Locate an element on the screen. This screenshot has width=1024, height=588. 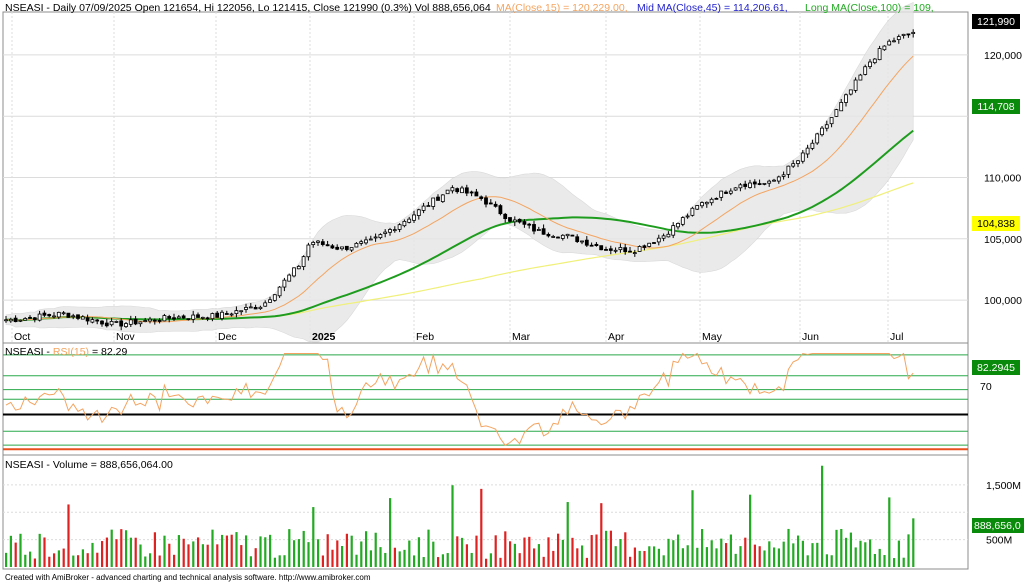
volume-value-label: 888,656,0 is located at coordinates (998, 525).